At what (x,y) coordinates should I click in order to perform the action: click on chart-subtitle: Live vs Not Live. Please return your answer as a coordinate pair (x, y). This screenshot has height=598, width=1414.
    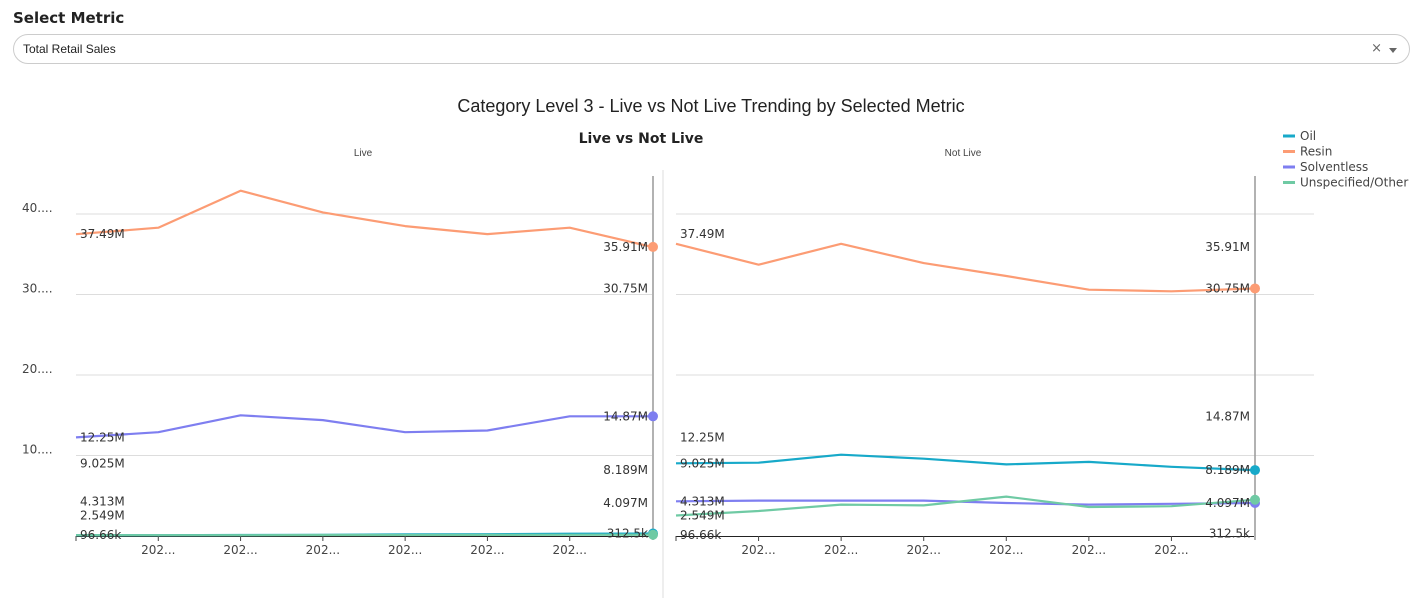
    Looking at the image, I should click on (641, 139).